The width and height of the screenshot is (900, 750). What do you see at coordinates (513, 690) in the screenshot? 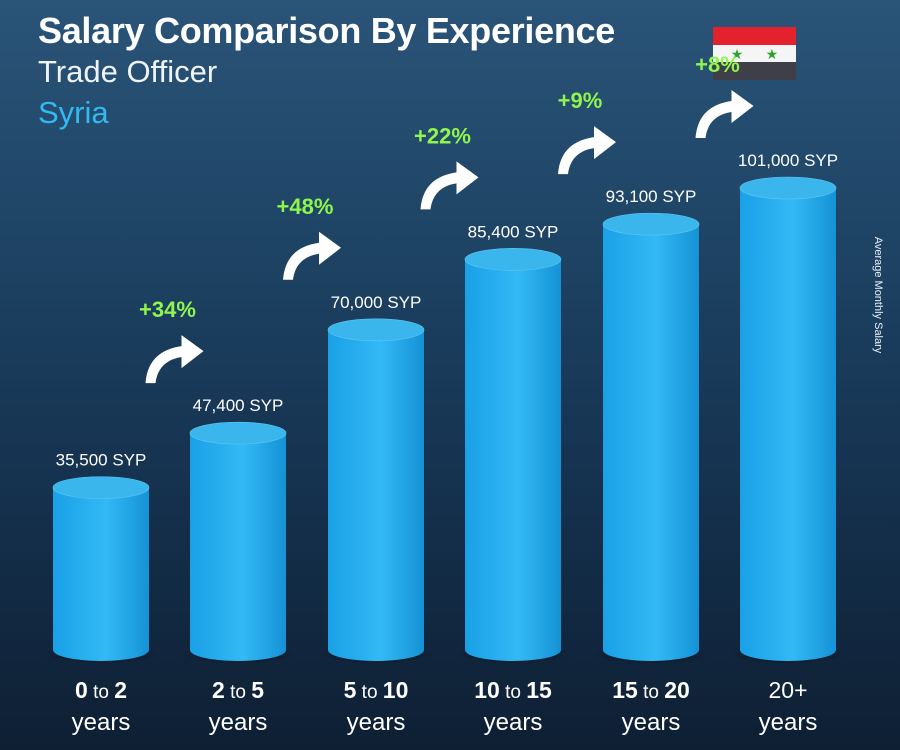
I see `x-tick-label: 10 to 15` at bounding box center [513, 690].